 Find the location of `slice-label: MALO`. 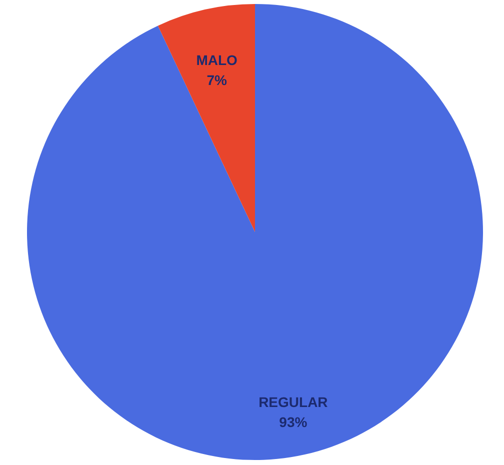

slice-label: MALO is located at coordinates (217, 60).